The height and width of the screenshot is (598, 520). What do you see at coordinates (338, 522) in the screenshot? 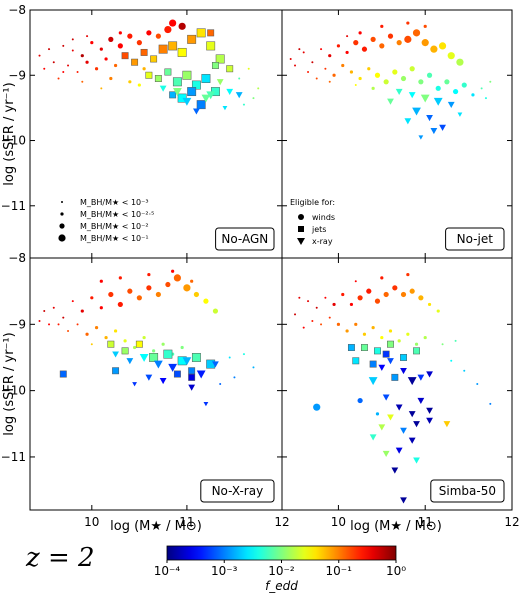
I see `x-tick-label: 10` at bounding box center [338, 522].